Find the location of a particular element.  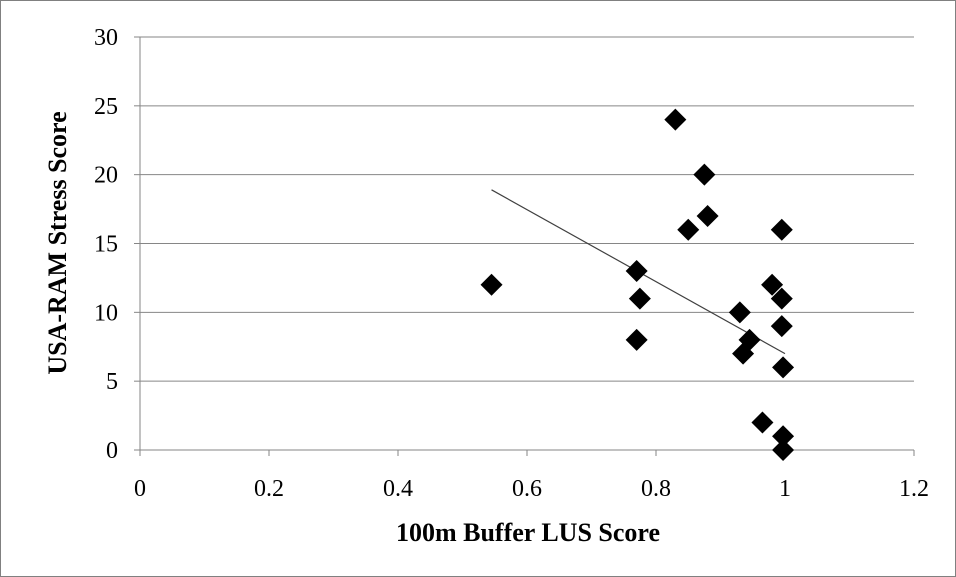

y-tick-label: 0 is located at coordinates (112, 451).